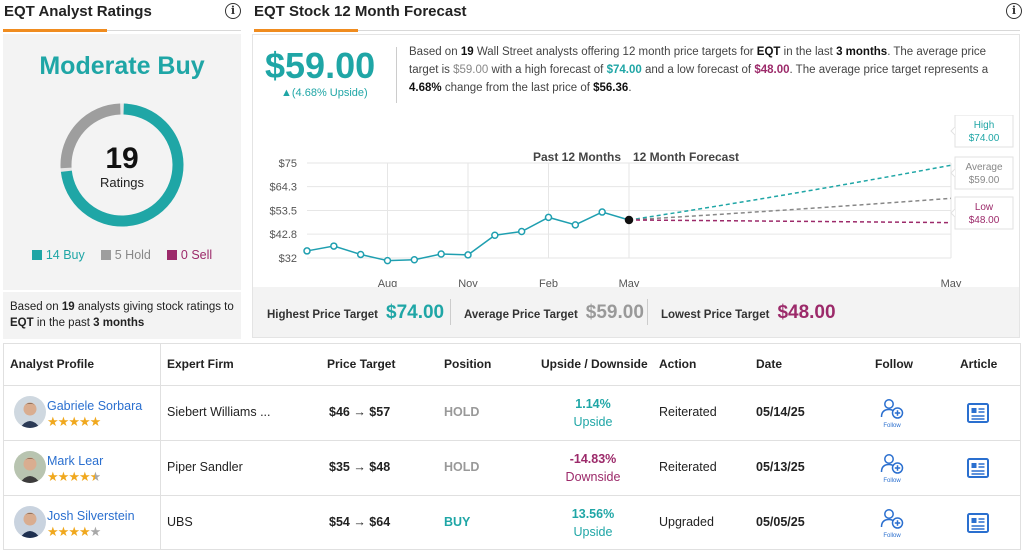  What do you see at coordinates (862, 52) in the screenshot?
I see `summary-period: 3 months` at bounding box center [862, 52].